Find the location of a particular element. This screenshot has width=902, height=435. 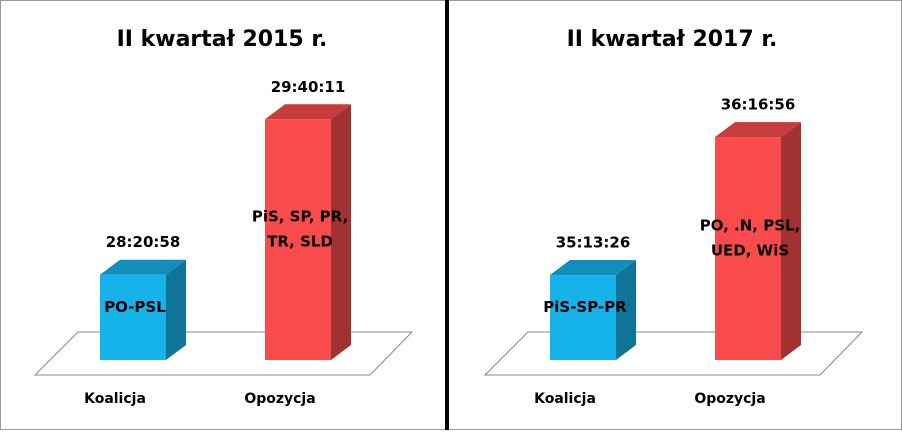

value-label: 35:13:26 is located at coordinates (593, 243).